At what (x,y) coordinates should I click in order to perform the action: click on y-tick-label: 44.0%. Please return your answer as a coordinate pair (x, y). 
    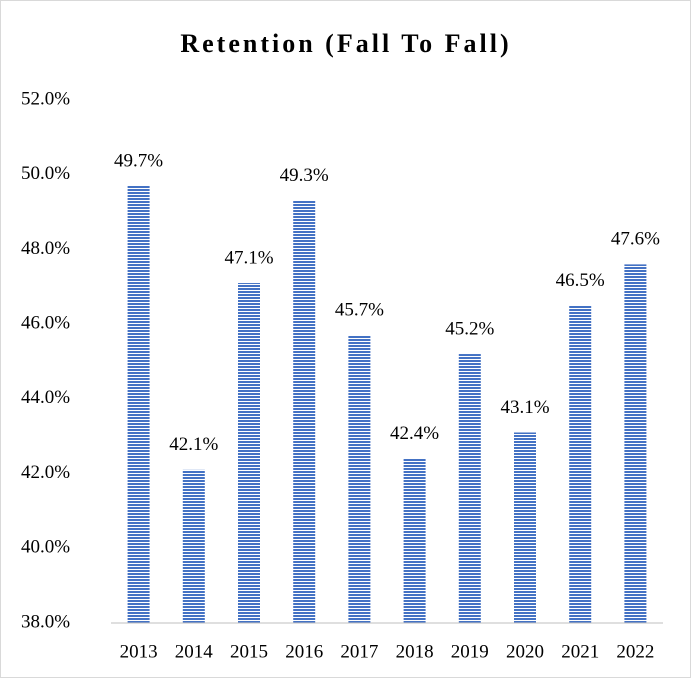
    Looking at the image, I should click on (45, 397).